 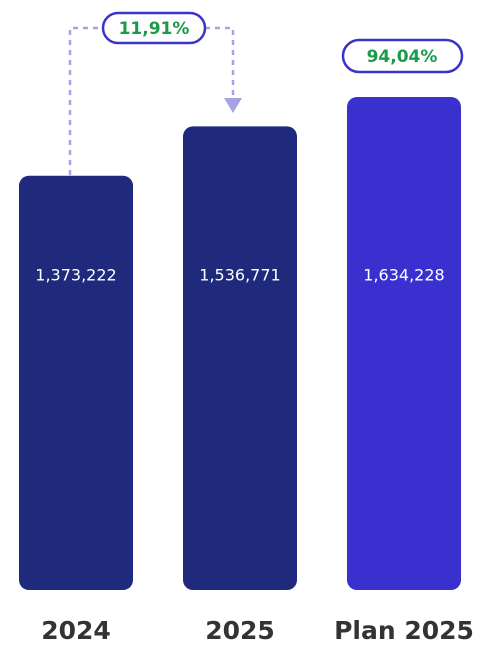 What do you see at coordinates (403, 275) in the screenshot?
I see `value-label: 1,634,228` at bounding box center [403, 275].